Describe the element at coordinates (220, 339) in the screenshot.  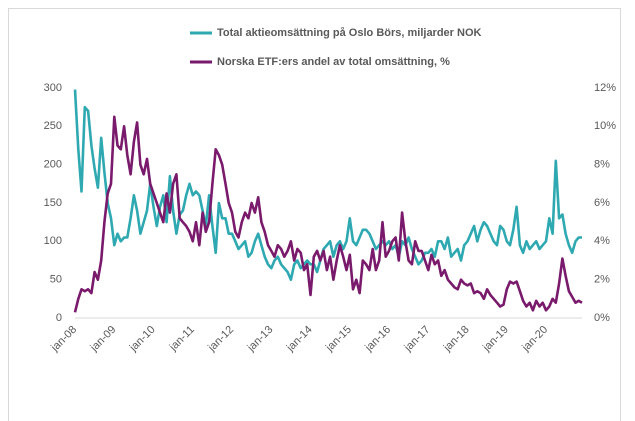
I see `x-tick-label: jan-12` at that location.